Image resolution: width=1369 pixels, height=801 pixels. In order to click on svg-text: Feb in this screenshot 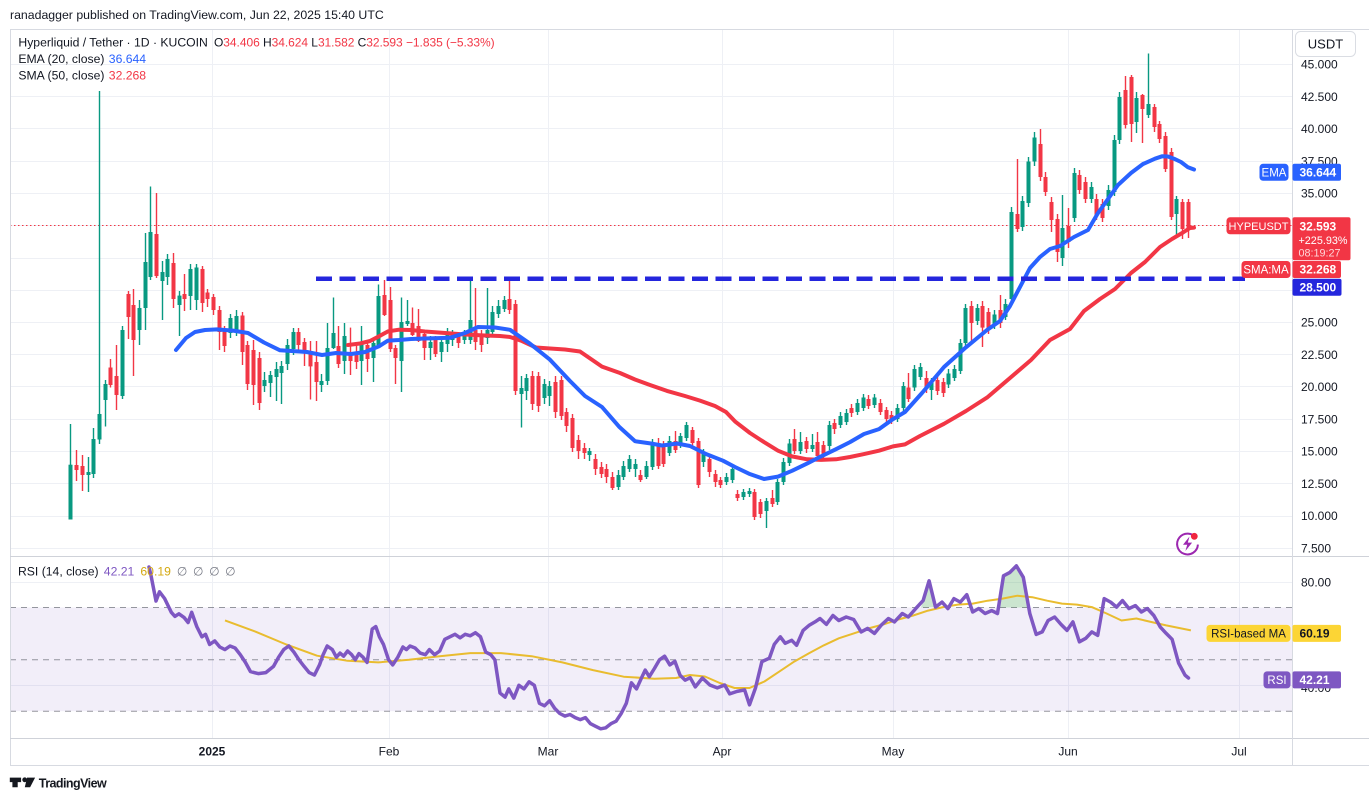, I will do `click(389, 751)`.